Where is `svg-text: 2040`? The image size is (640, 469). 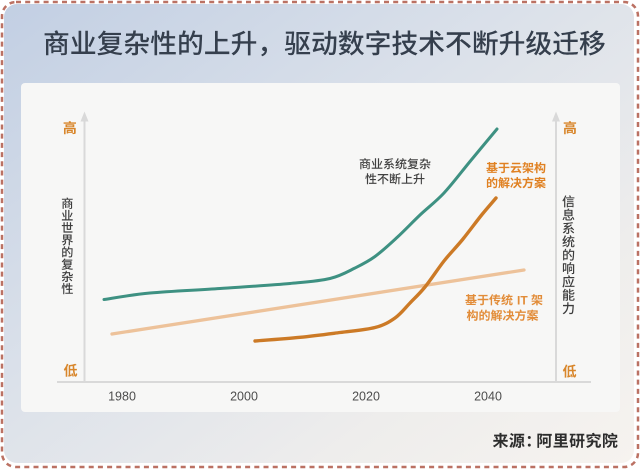
svg-text: 2040 is located at coordinates (488, 397).